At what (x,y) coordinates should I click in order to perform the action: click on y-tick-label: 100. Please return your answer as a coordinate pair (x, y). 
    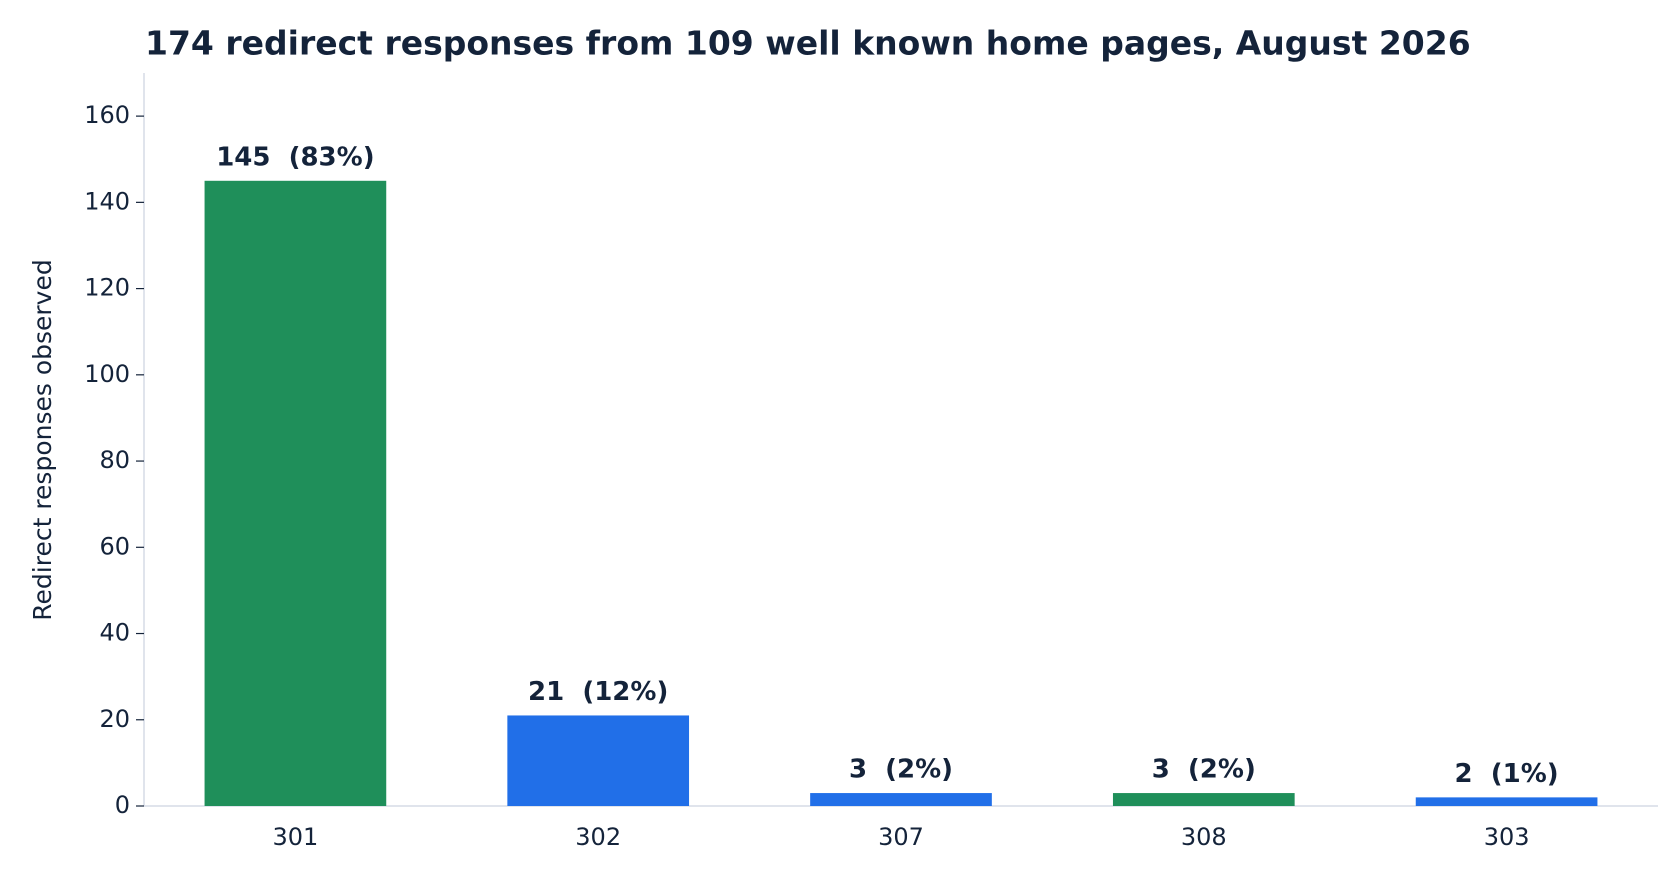
    Looking at the image, I should click on (107, 374).